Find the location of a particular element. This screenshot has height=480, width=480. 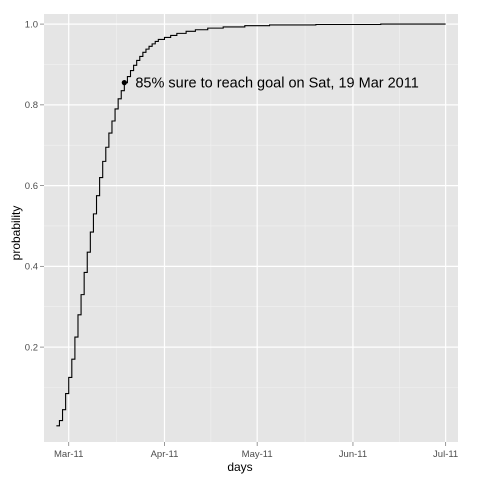

x-tick-label: Mar-11 is located at coordinates (68, 454).